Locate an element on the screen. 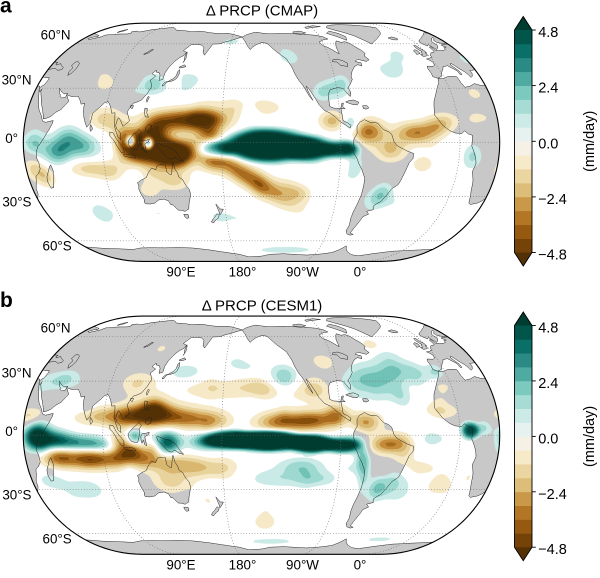 This screenshot has height=578, width=600. svg-text: a is located at coordinates (6, 8).